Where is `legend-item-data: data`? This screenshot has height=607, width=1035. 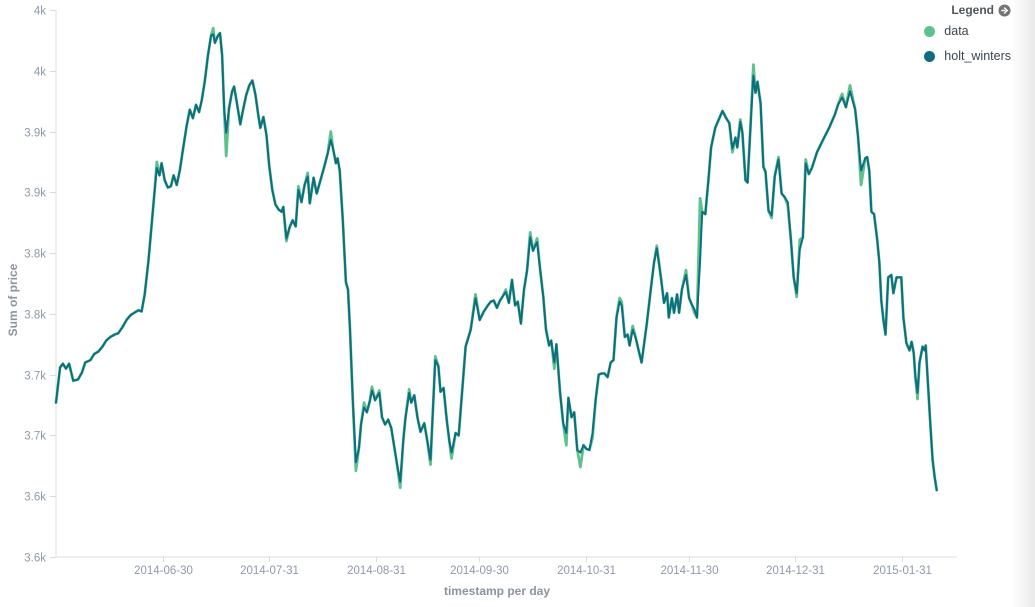 legend-item-data: data is located at coordinates (967, 31).